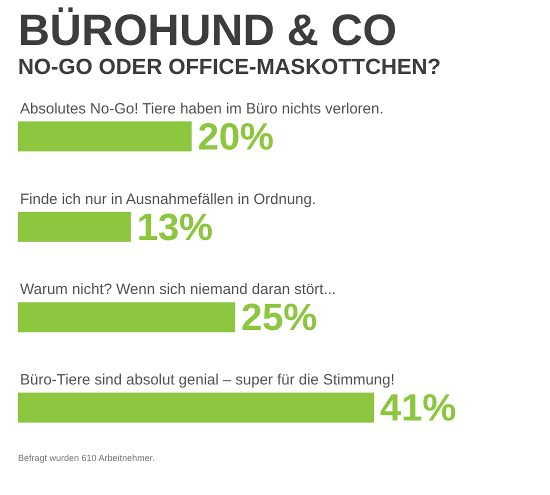 The width and height of the screenshot is (550, 495). I want to click on y-tick-label: Absolutes No-Go! Tiere haben im Büro nichts verloren., so click(202, 109).